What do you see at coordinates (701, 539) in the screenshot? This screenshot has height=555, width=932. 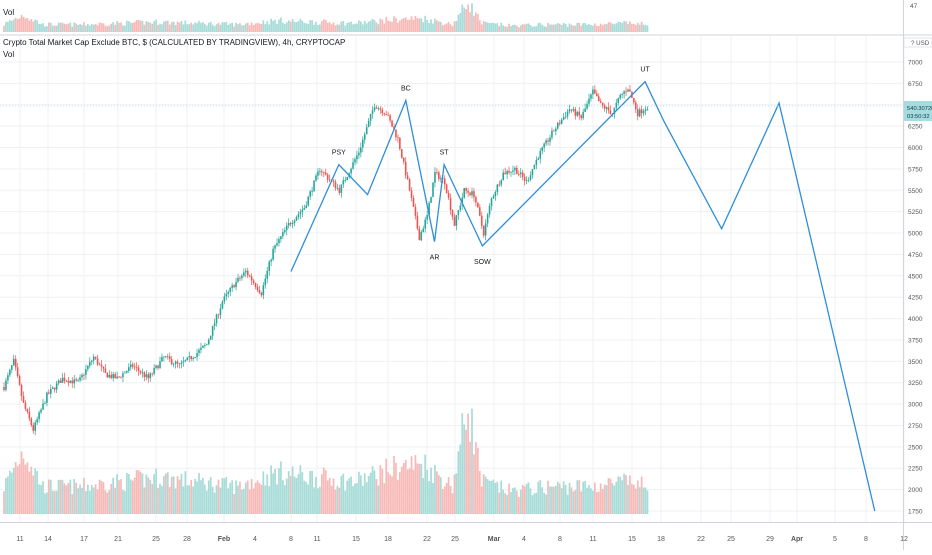 I see `x-tick-label: 22` at bounding box center [701, 539].